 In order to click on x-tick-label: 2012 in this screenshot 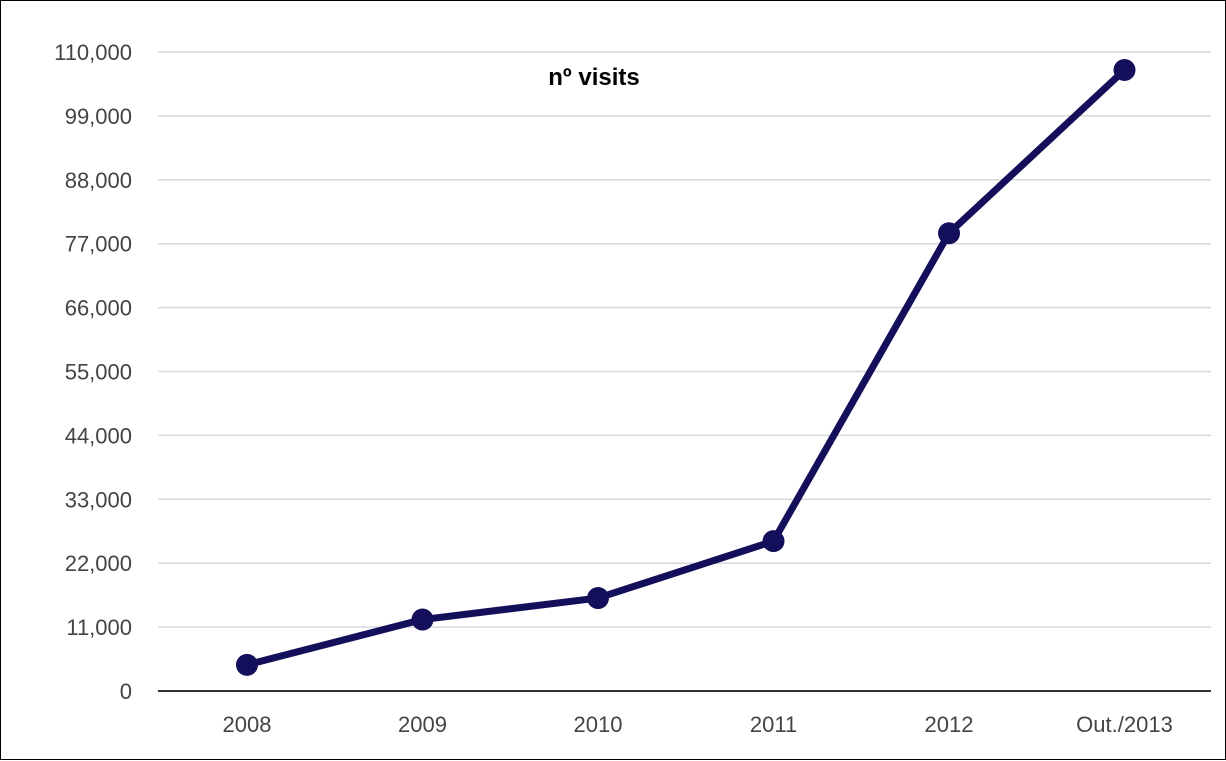, I will do `click(949, 724)`.